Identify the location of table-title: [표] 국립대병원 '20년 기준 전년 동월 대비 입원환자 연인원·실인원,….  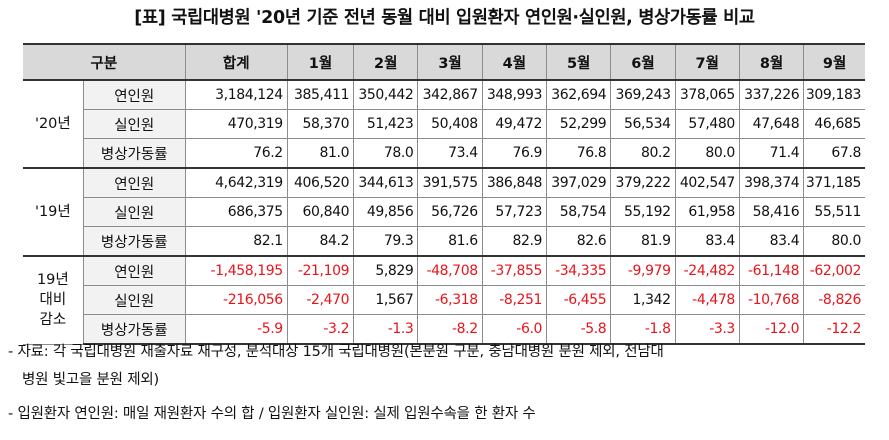
(444, 18).